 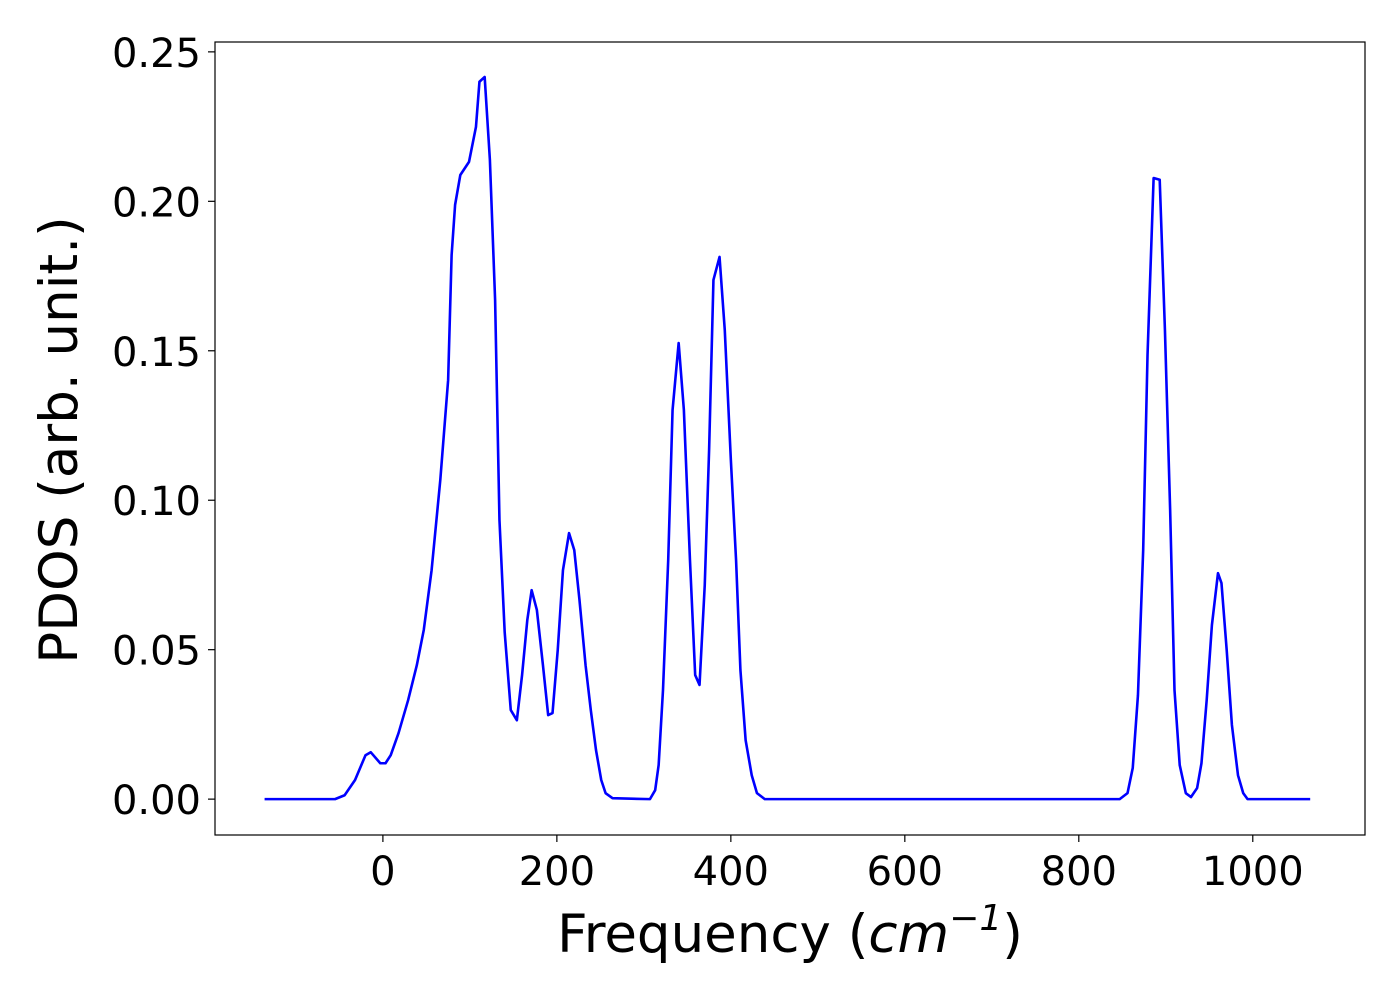 What do you see at coordinates (156, 54) in the screenshot?
I see `y-tick-label: 0.25` at bounding box center [156, 54].